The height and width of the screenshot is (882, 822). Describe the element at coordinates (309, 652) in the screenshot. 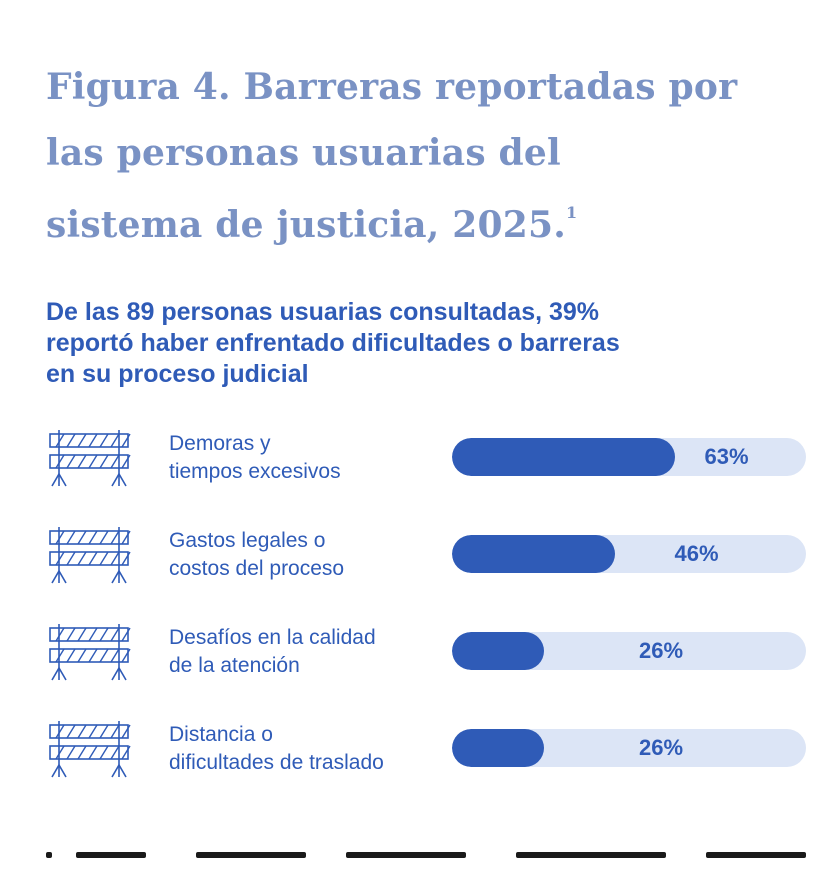

I see `category-label: Desafíos en la calidad de la atención` at that location.